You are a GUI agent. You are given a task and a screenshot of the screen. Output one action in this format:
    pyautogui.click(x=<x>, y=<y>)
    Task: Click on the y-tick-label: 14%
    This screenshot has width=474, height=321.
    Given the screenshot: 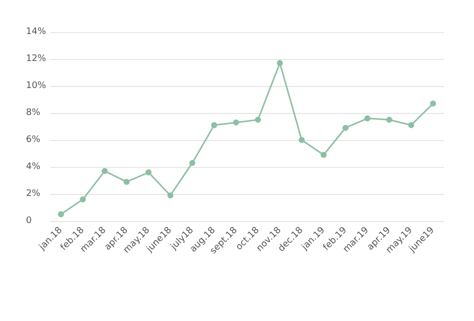 What is the action you would take?
    pyautogui.click(x=36, y=32)
    